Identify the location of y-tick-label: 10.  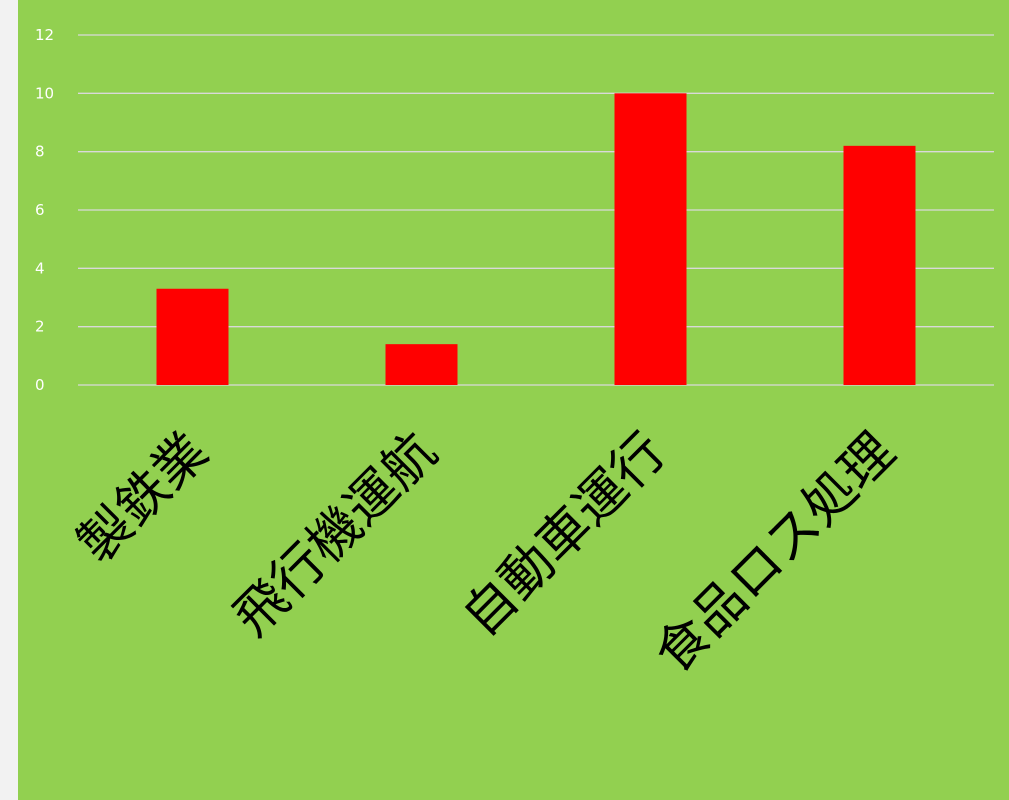
(44, 93).